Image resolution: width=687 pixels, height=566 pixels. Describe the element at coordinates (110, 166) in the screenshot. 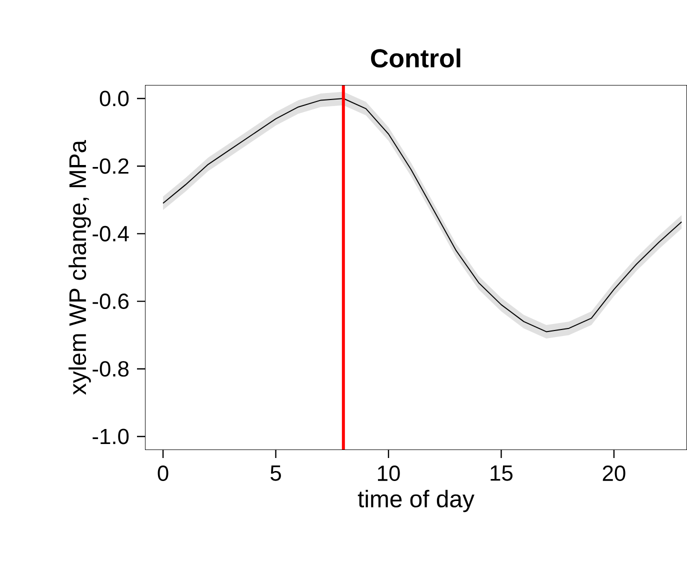

I see `y-tick-label: -0.2` at that location.